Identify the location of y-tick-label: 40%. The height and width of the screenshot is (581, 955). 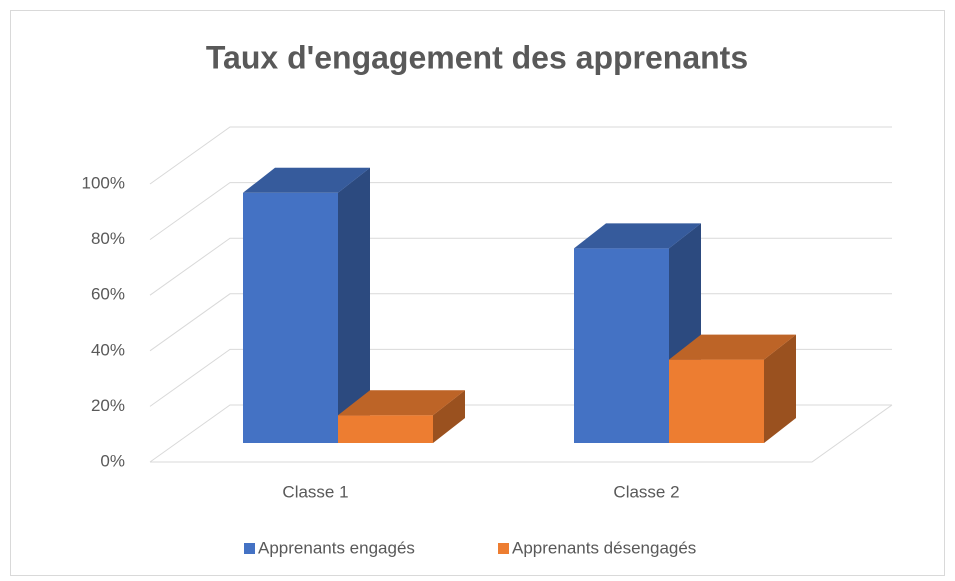
(108, 349).